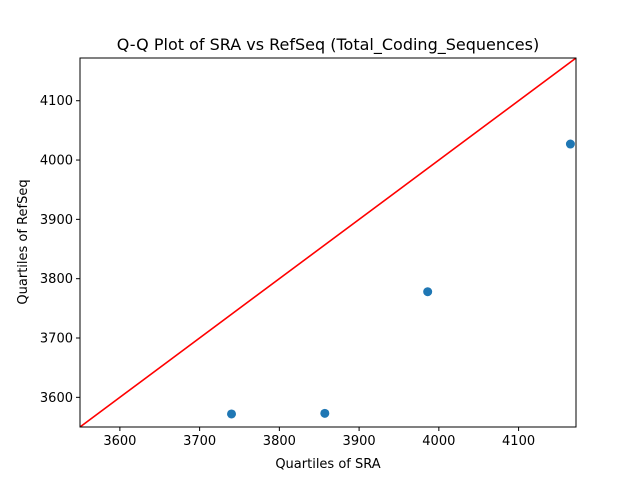  Describe the element at coordinates (23, 241) in the screenshot. I see `y-axis-label: Quartiles of RefSeq` at that location.